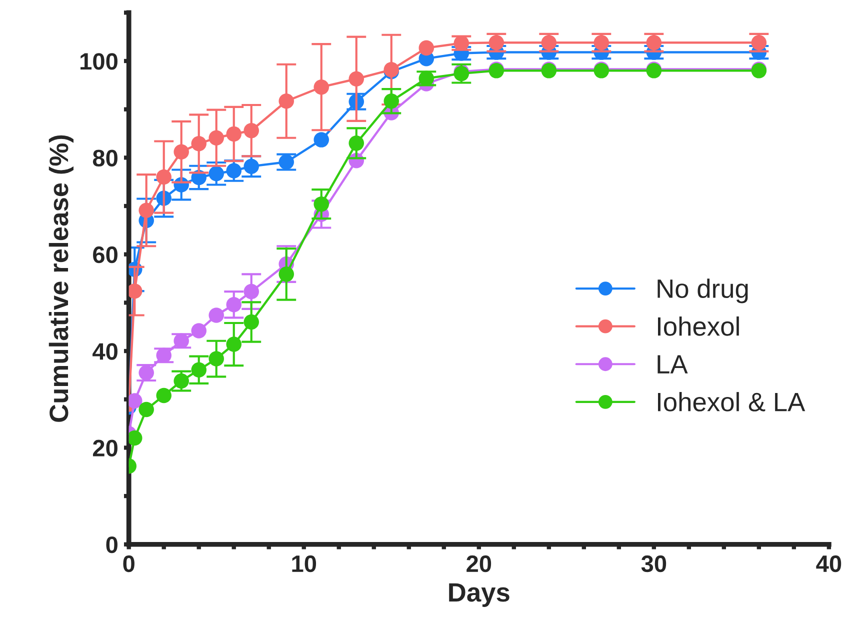 Image resolution: width=859 pixels, height=633 pixels. I want to click on x-tick-label: 30, so click(653, 563).